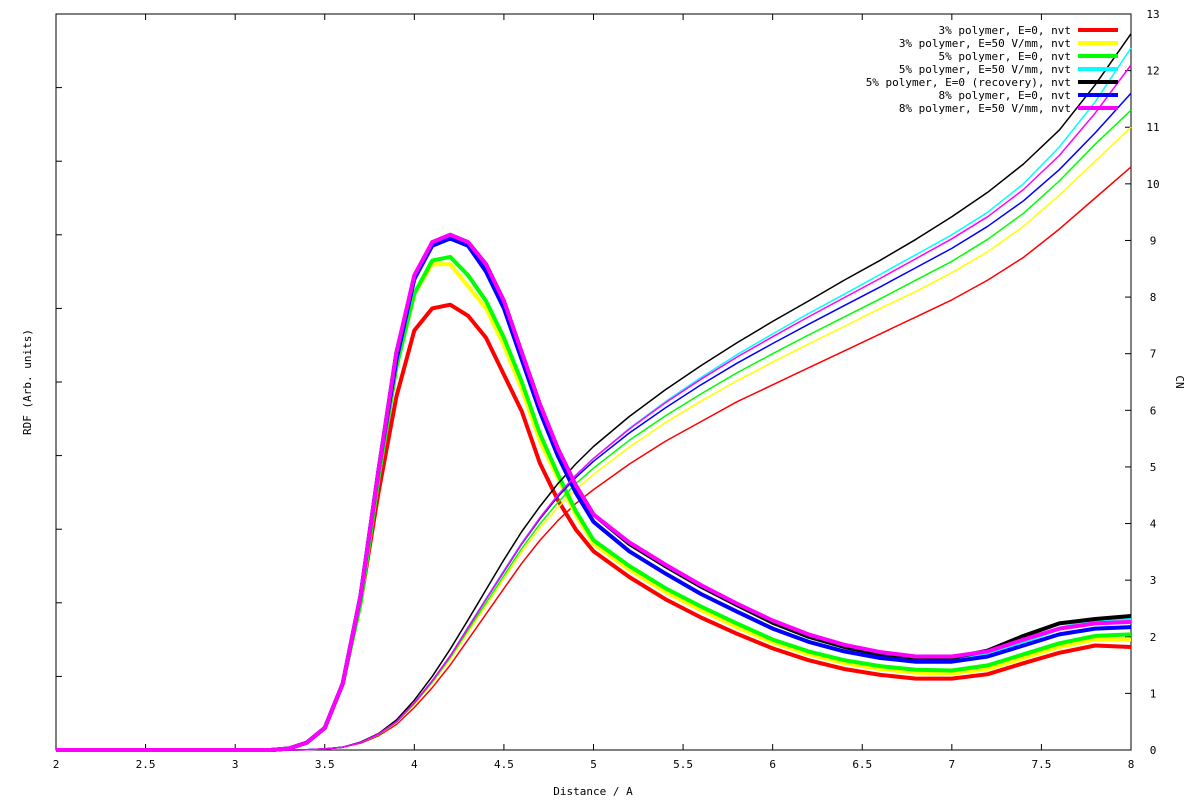  Describe the element at coordinates (1179, 381) in the screenshot. I see `right-y-axis-label: CN` at that location.